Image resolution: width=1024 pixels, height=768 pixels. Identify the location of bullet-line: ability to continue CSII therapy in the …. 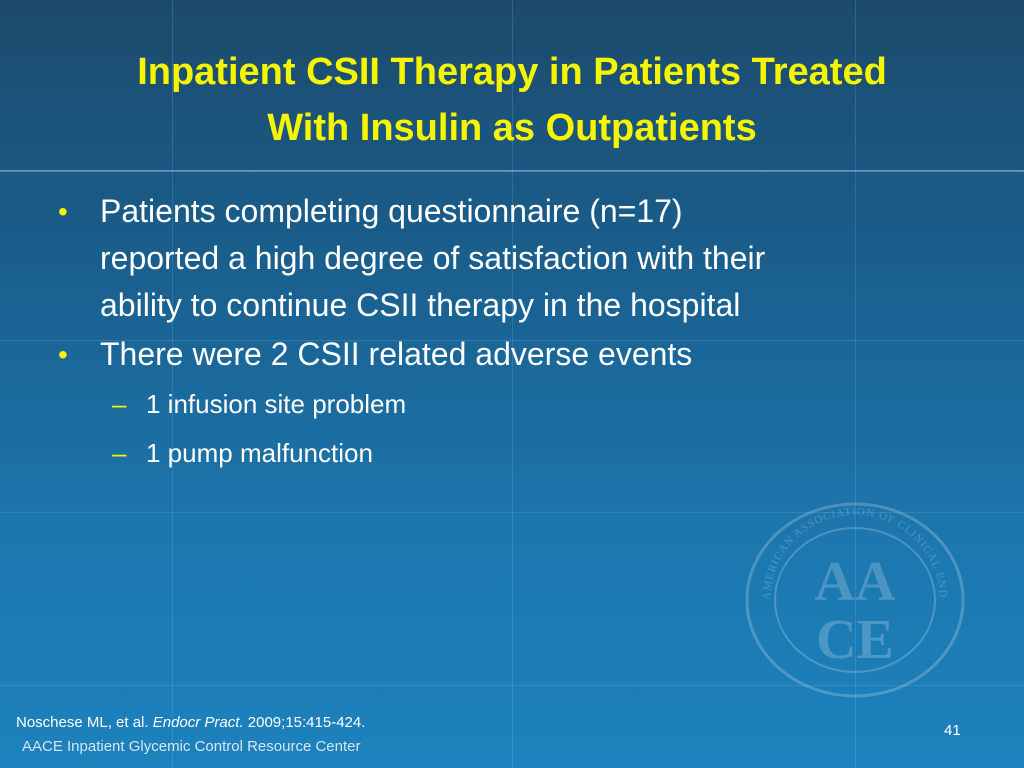
(420, 305).